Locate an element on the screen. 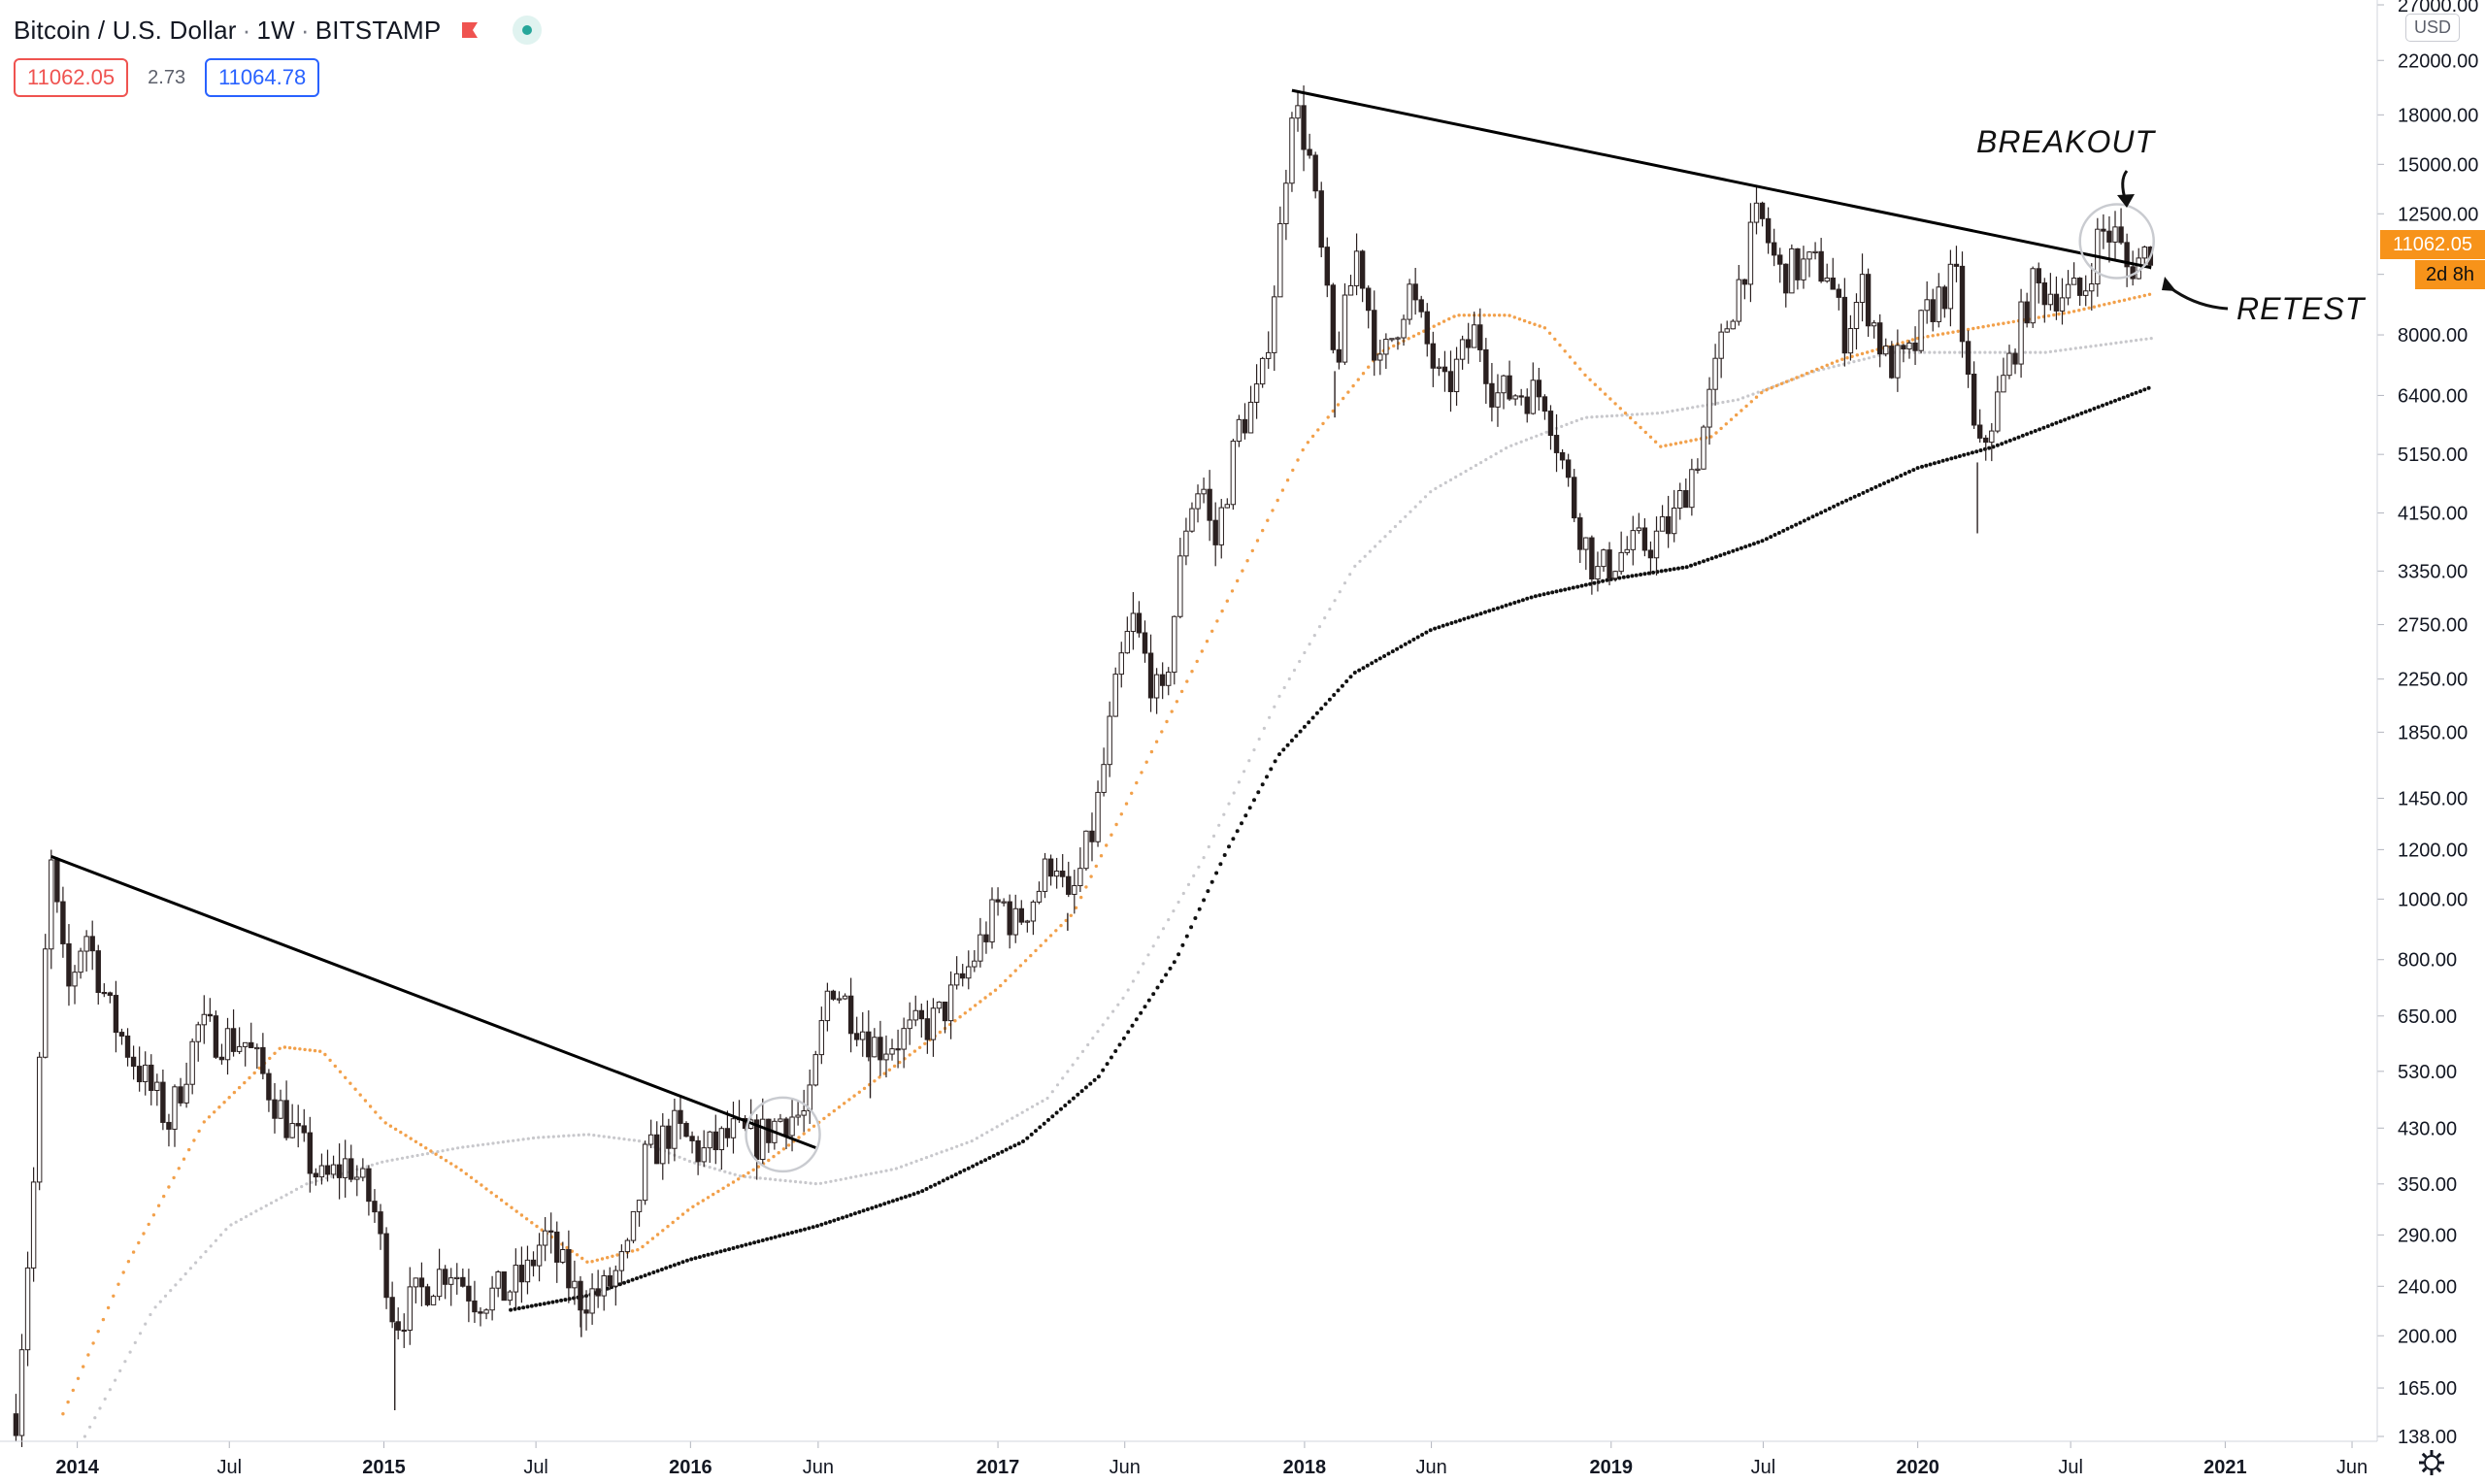  flag-icon is located at coordinates (470, 30).